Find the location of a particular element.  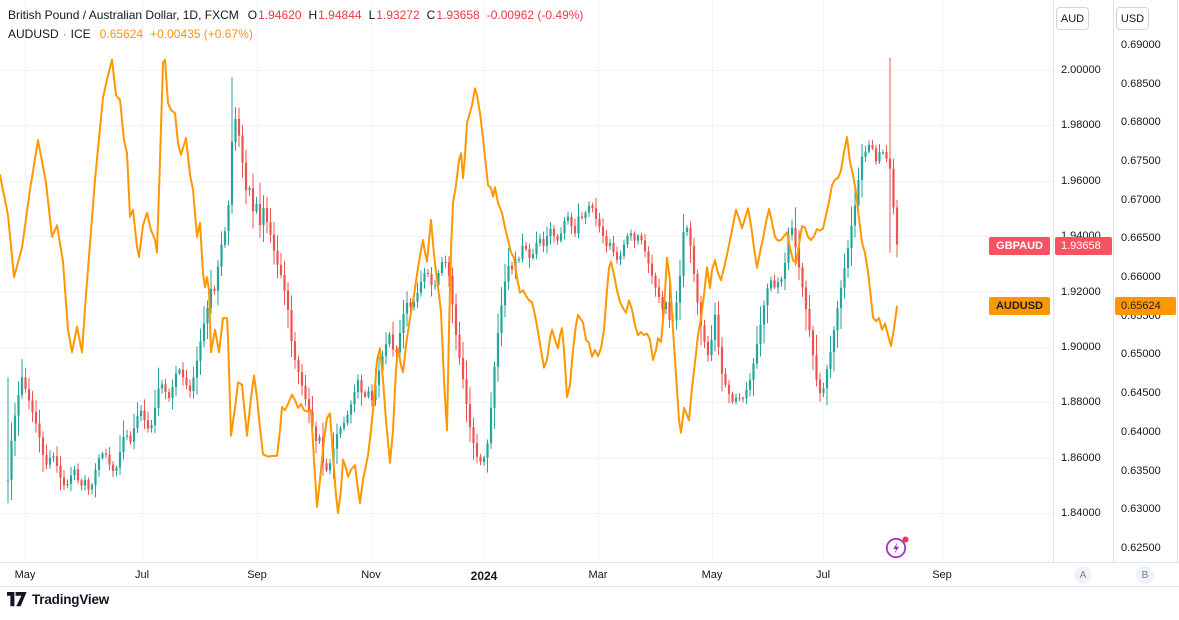

aud-axis-tick: 1.90000 is located at coordinates (1081, 346).